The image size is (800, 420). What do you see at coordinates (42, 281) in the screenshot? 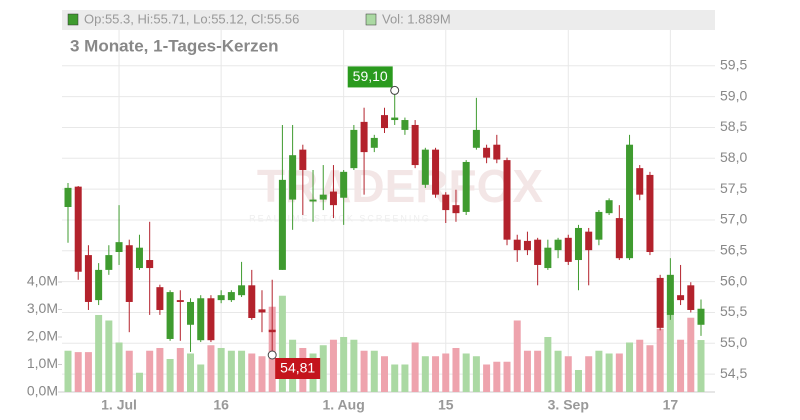
I see `y2-tick-label: 4,0M` at bounding box center [42, 281].